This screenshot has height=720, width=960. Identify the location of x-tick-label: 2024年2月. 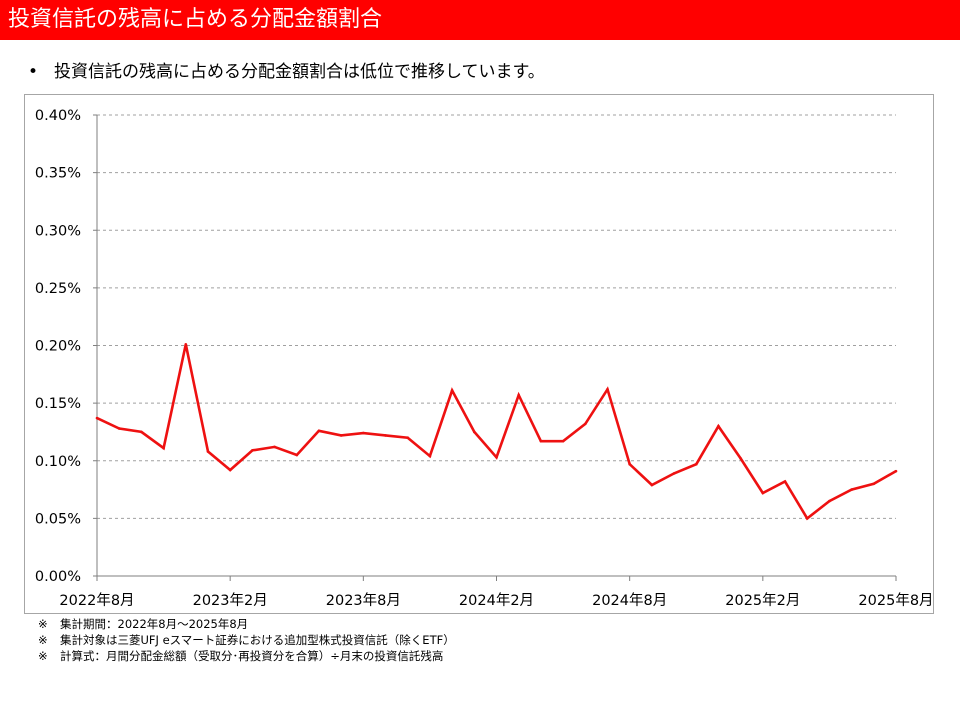
(496, 600).